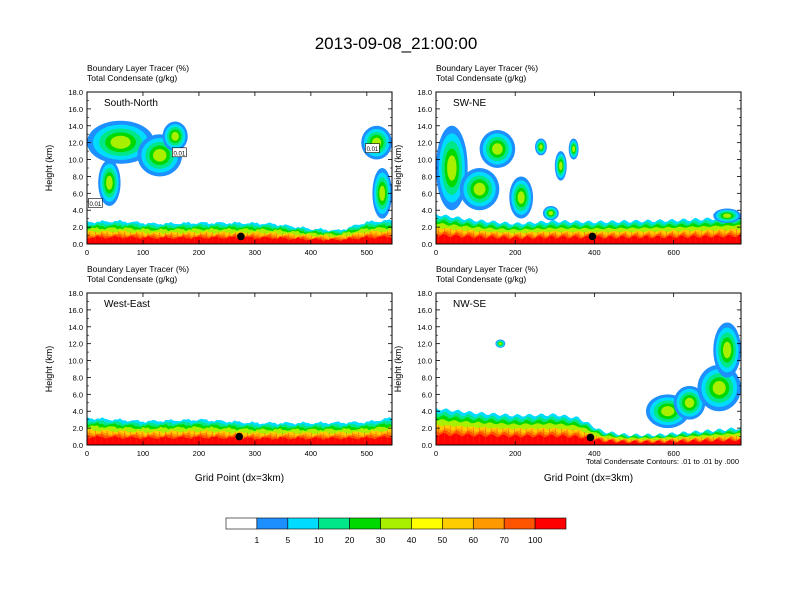 The image size is (792, 612). I want to click on panel-label: SW-NE, so click(469, 103).